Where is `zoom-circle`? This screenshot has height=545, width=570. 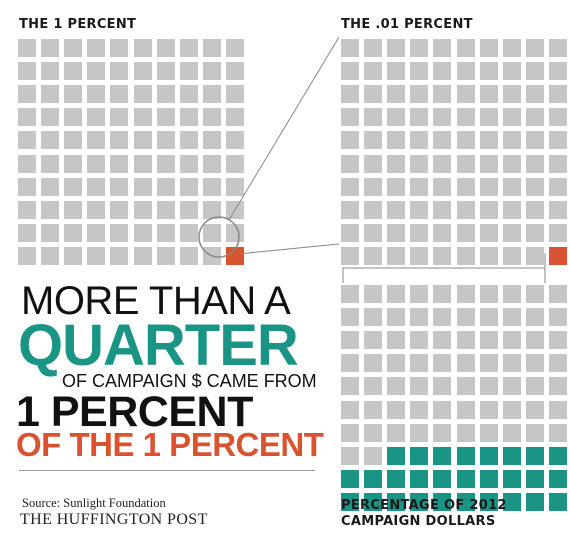 zoom-circle is located at coordinates (219, 237).